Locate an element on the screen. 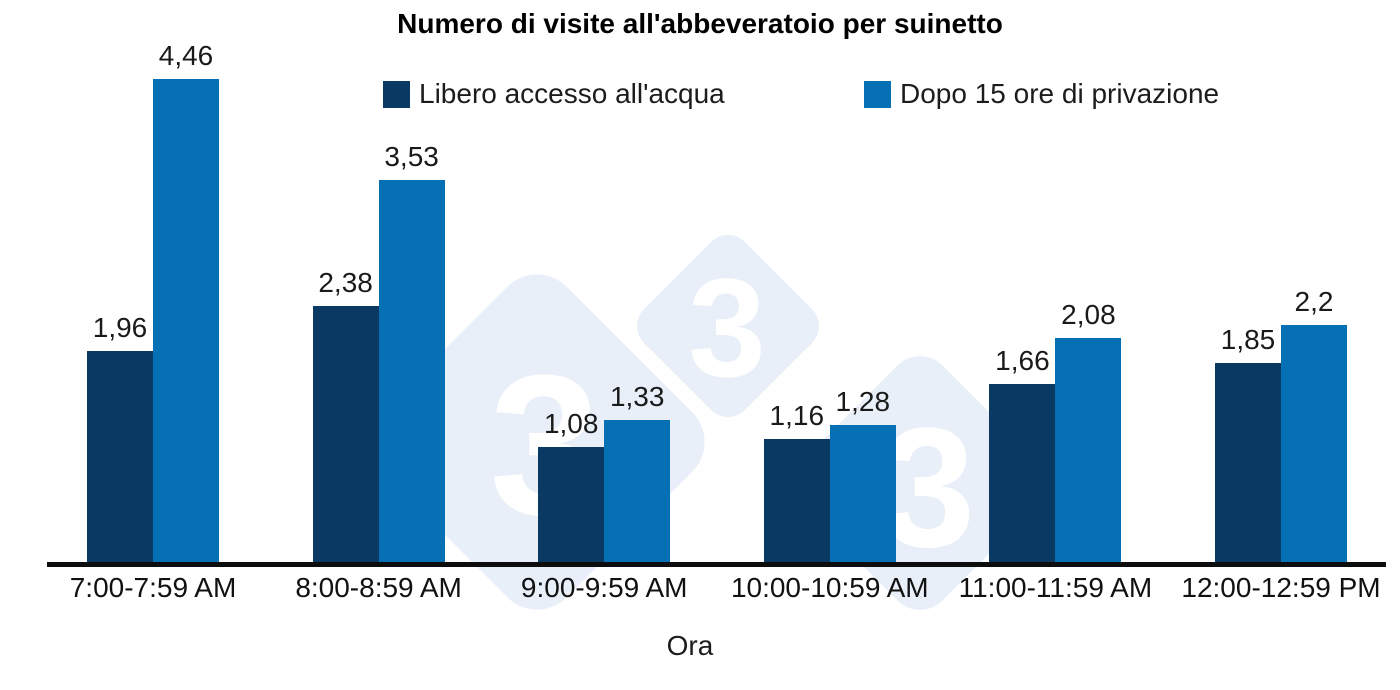 This screenshot has width=1400, height=690. bar-value-label: 2,2 is located at coordinates (1314, 301).